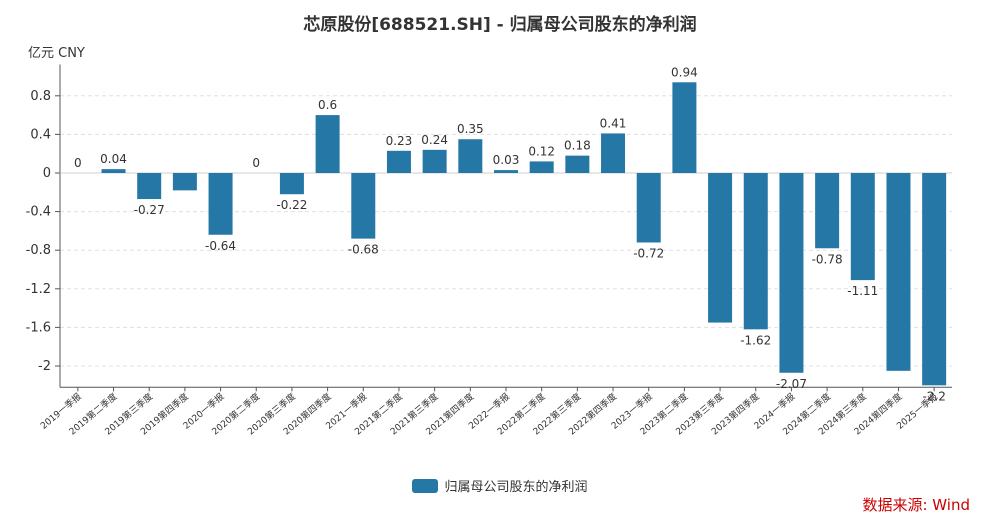 The width and height of the screenshot is (1000, 522). I want to click on data-label: -0.22, so click(291, 205).